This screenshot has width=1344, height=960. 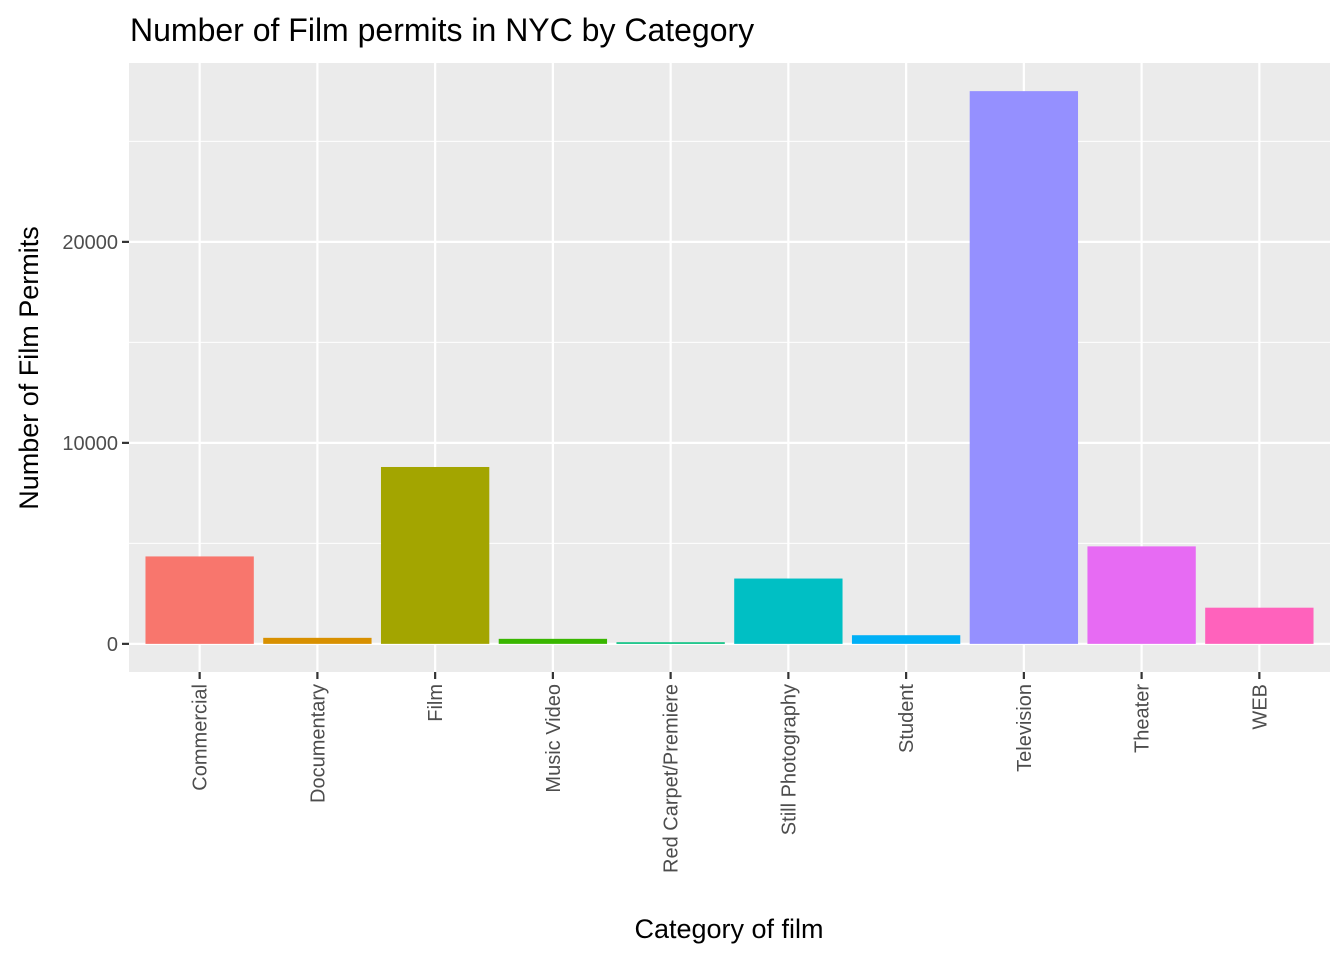 What do you see at coordinates (672, 778) in the screenshot?
I see `x-tick-label: Red Carpet/Premiere` at bounding box center [672, 778].